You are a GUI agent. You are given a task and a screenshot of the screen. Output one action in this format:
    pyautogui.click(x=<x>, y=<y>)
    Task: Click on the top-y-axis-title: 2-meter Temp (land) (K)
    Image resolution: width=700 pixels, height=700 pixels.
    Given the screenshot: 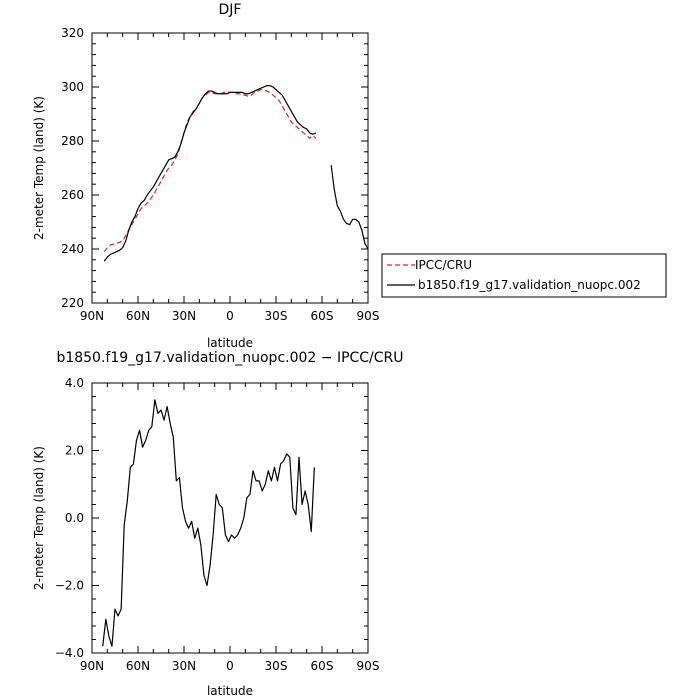 What is the action you would take?
    pyautogui.click(x=39, y=168)
    